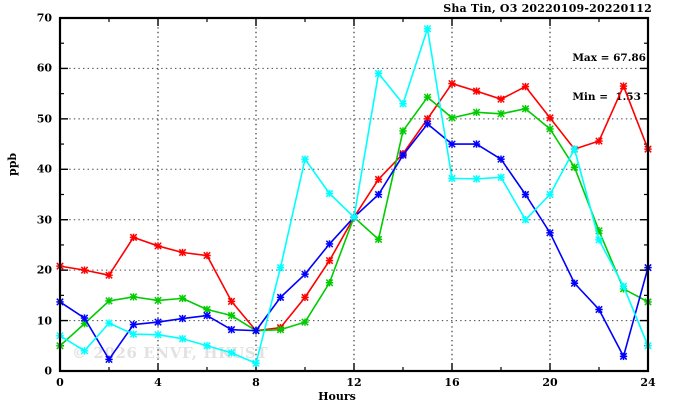  I want to click on x-tick-label: 16, so click(452, 382).